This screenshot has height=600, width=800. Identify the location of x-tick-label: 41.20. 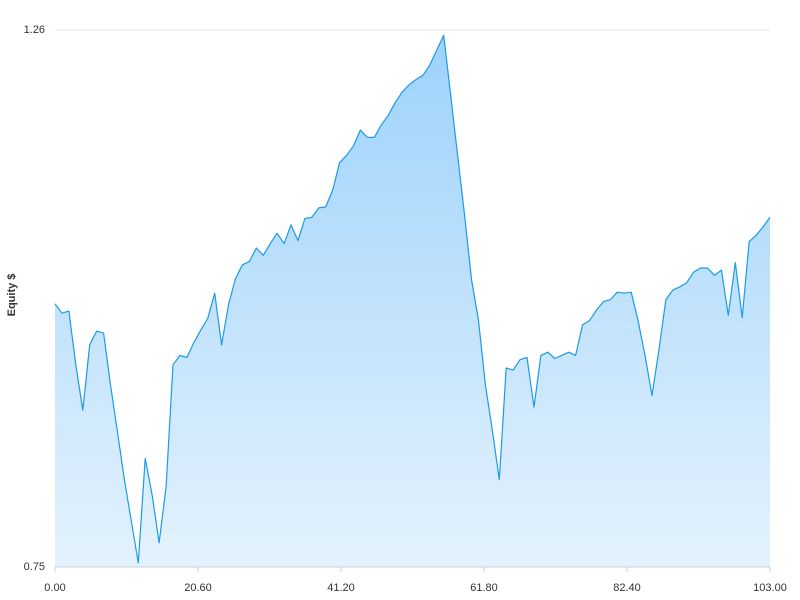
(341, 588).